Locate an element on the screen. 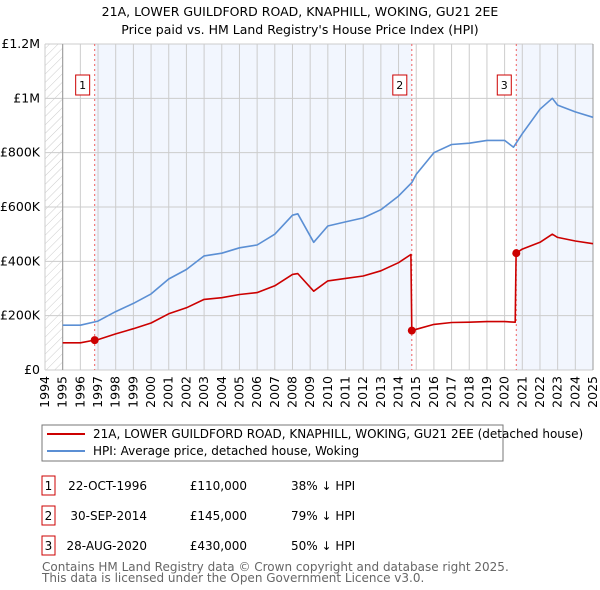  x-tick-label: 2023 is located at coordinates (557, 392).